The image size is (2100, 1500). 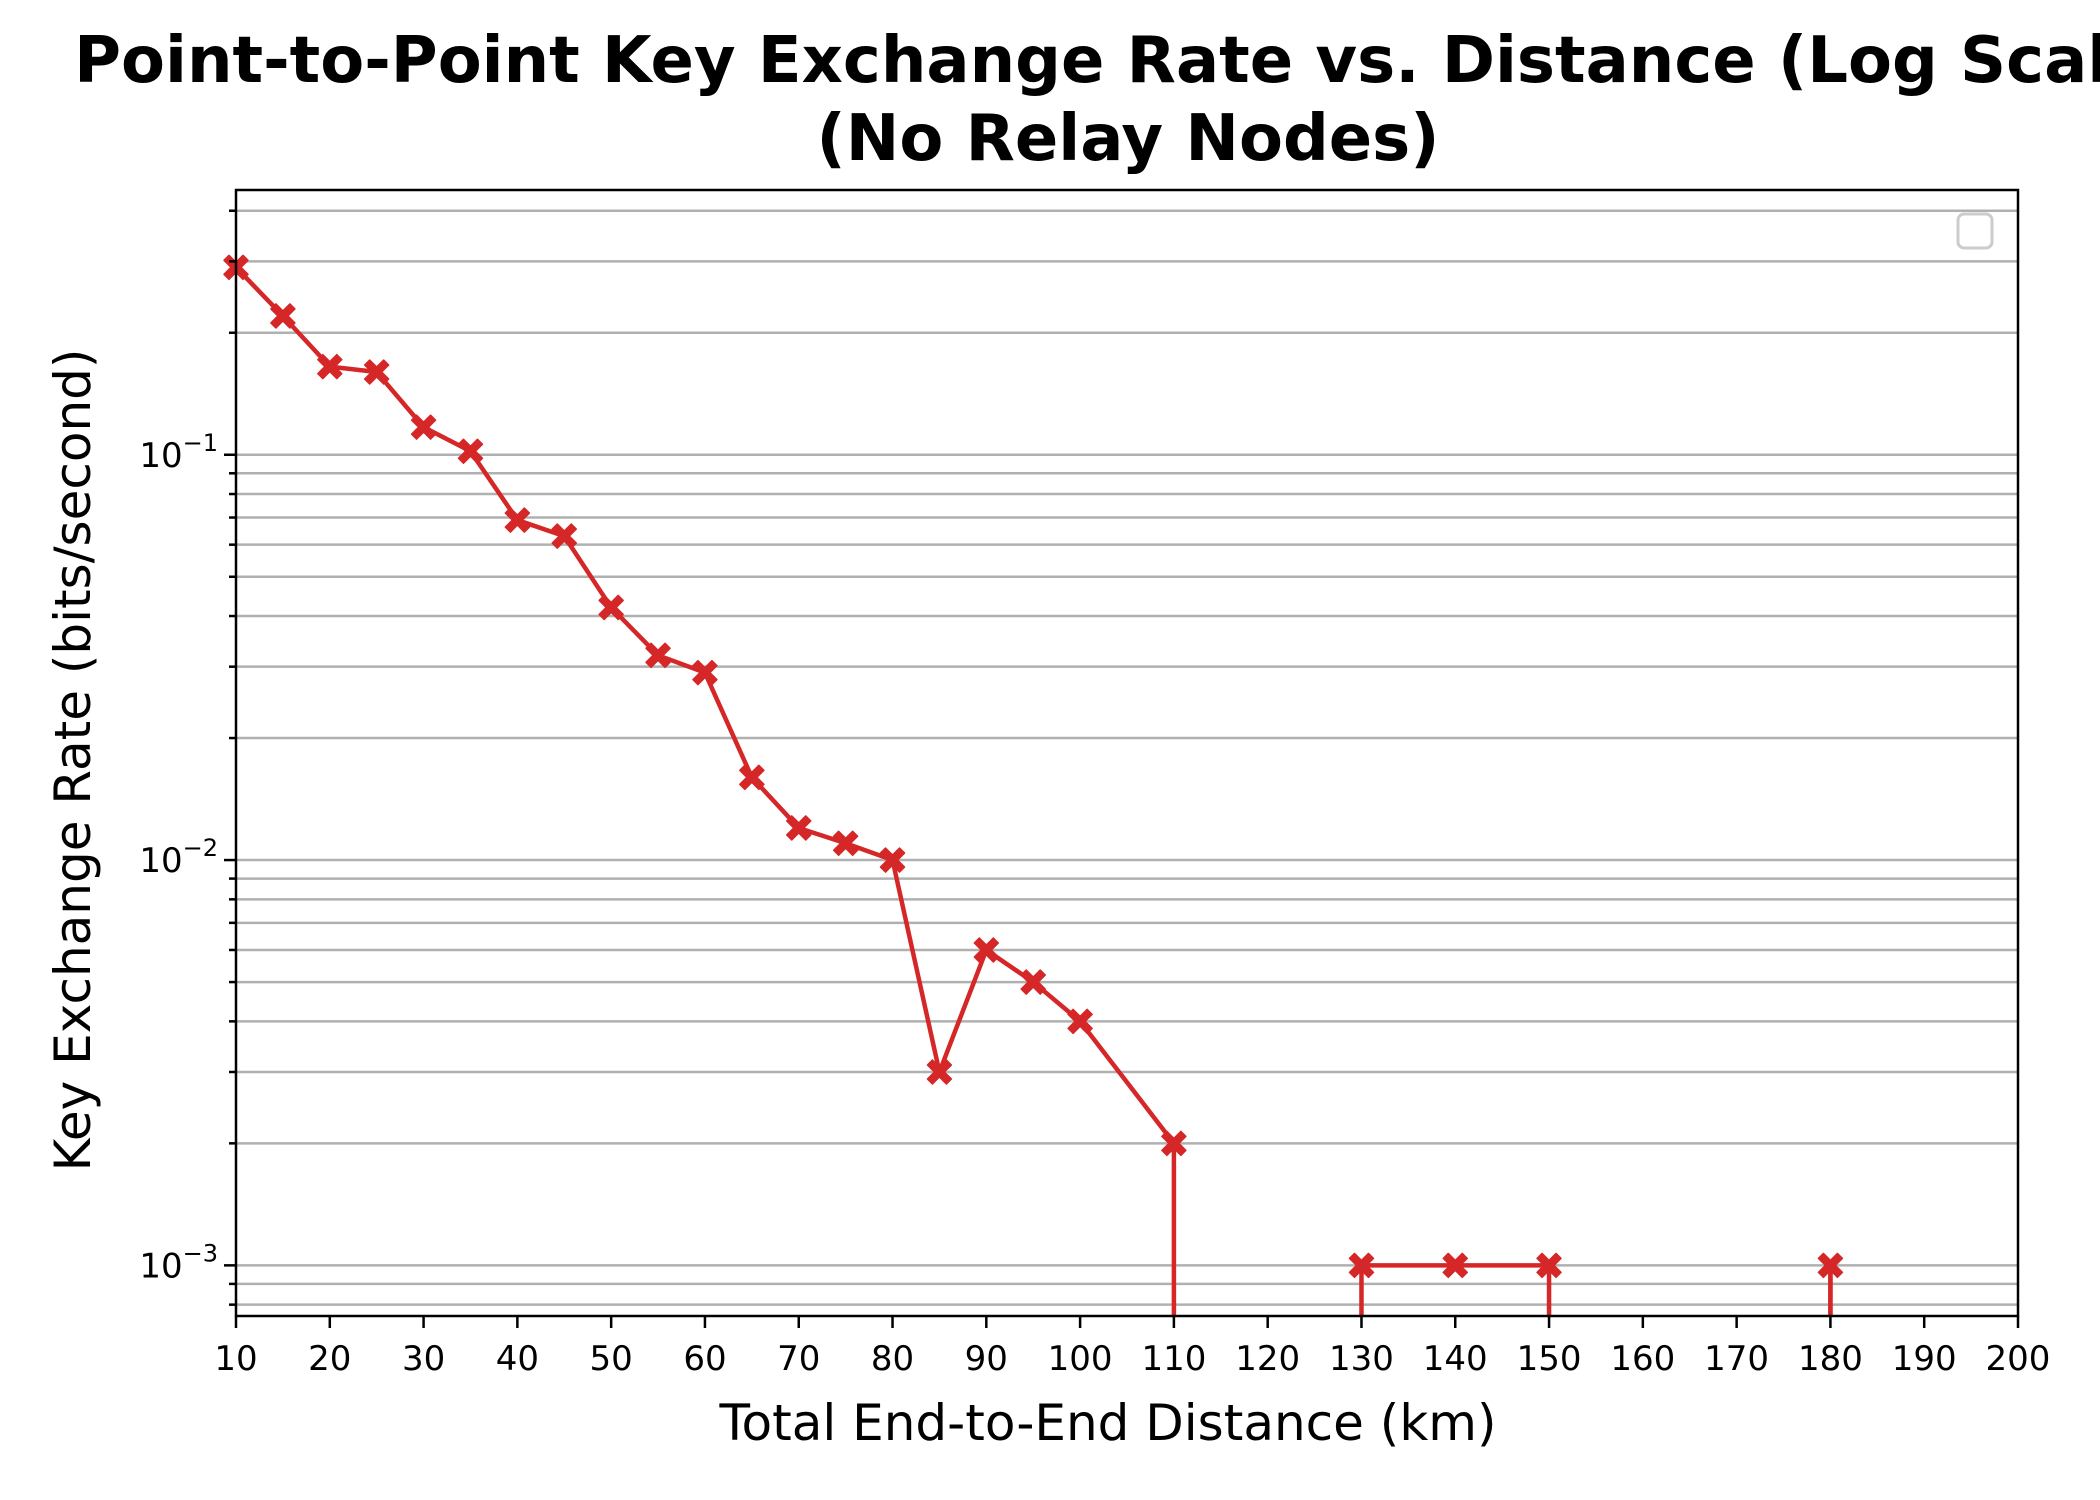 I want to click on y-tick-label-exponent: −3, so click(x=200, y=1253).